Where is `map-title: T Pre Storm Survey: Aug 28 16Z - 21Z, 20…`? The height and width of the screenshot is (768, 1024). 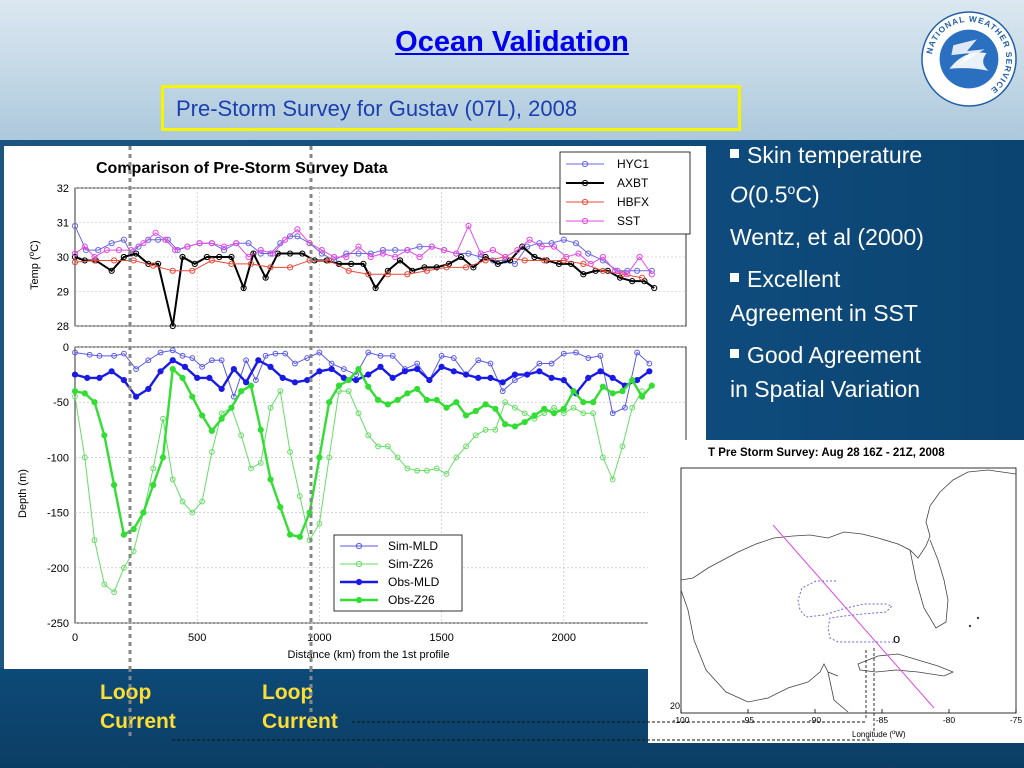
map-title: T Pre Storm Survey: Aug 28 16Z - 21Z, 20… is located at coordinates (826, 453).